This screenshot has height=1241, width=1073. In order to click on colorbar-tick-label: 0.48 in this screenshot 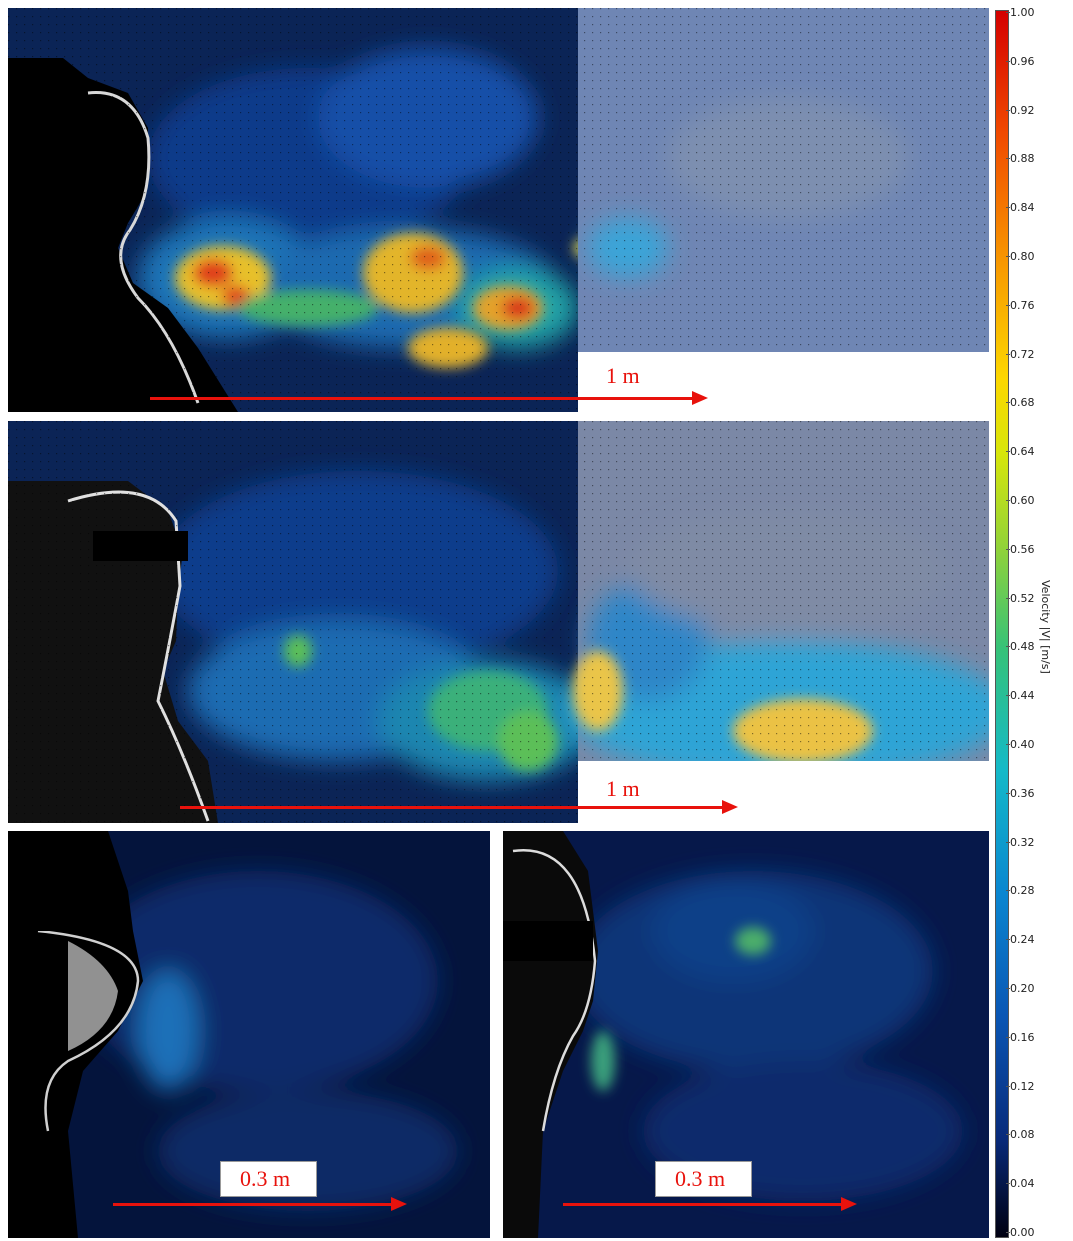, I will do `click(1020, 647)`.